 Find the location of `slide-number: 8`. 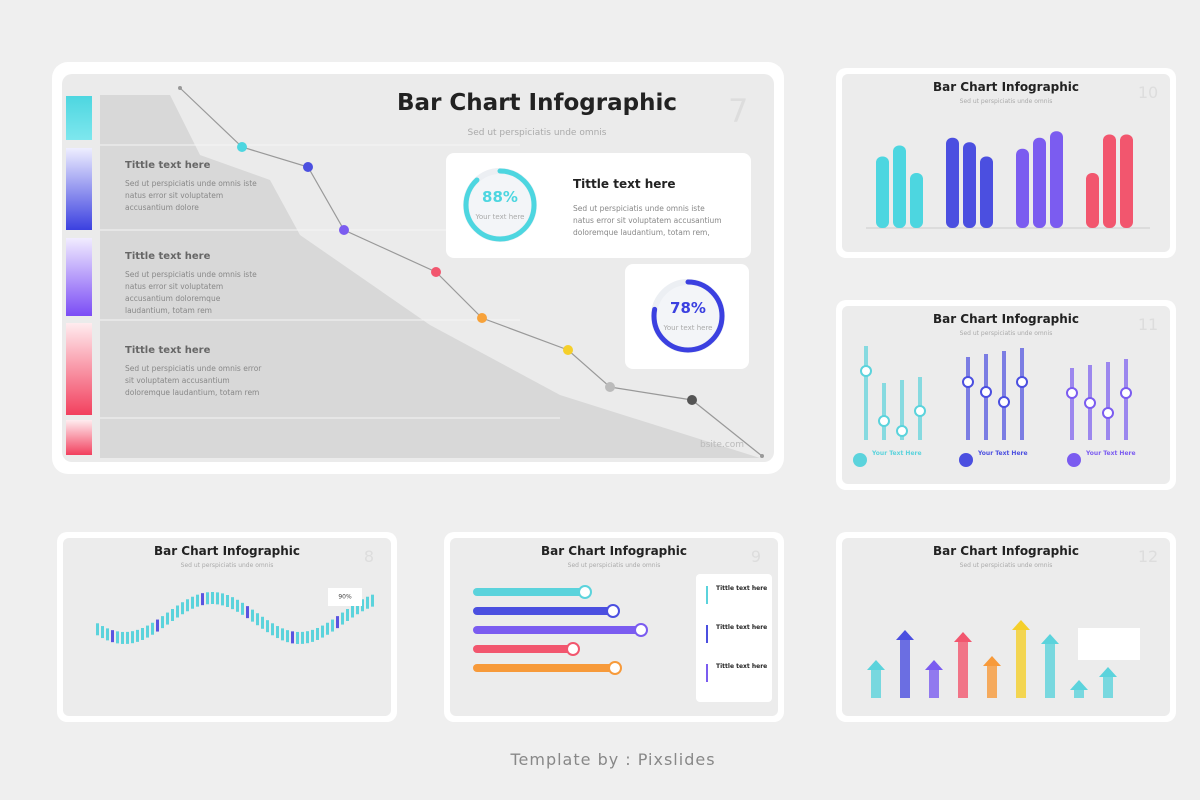

slide-number: 8 is located at coordinates (369, 556).